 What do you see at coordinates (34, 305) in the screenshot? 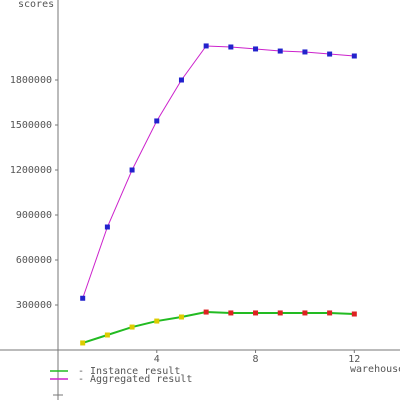
I see `y-tick-label: 300000` at bounding box center [34, 305].